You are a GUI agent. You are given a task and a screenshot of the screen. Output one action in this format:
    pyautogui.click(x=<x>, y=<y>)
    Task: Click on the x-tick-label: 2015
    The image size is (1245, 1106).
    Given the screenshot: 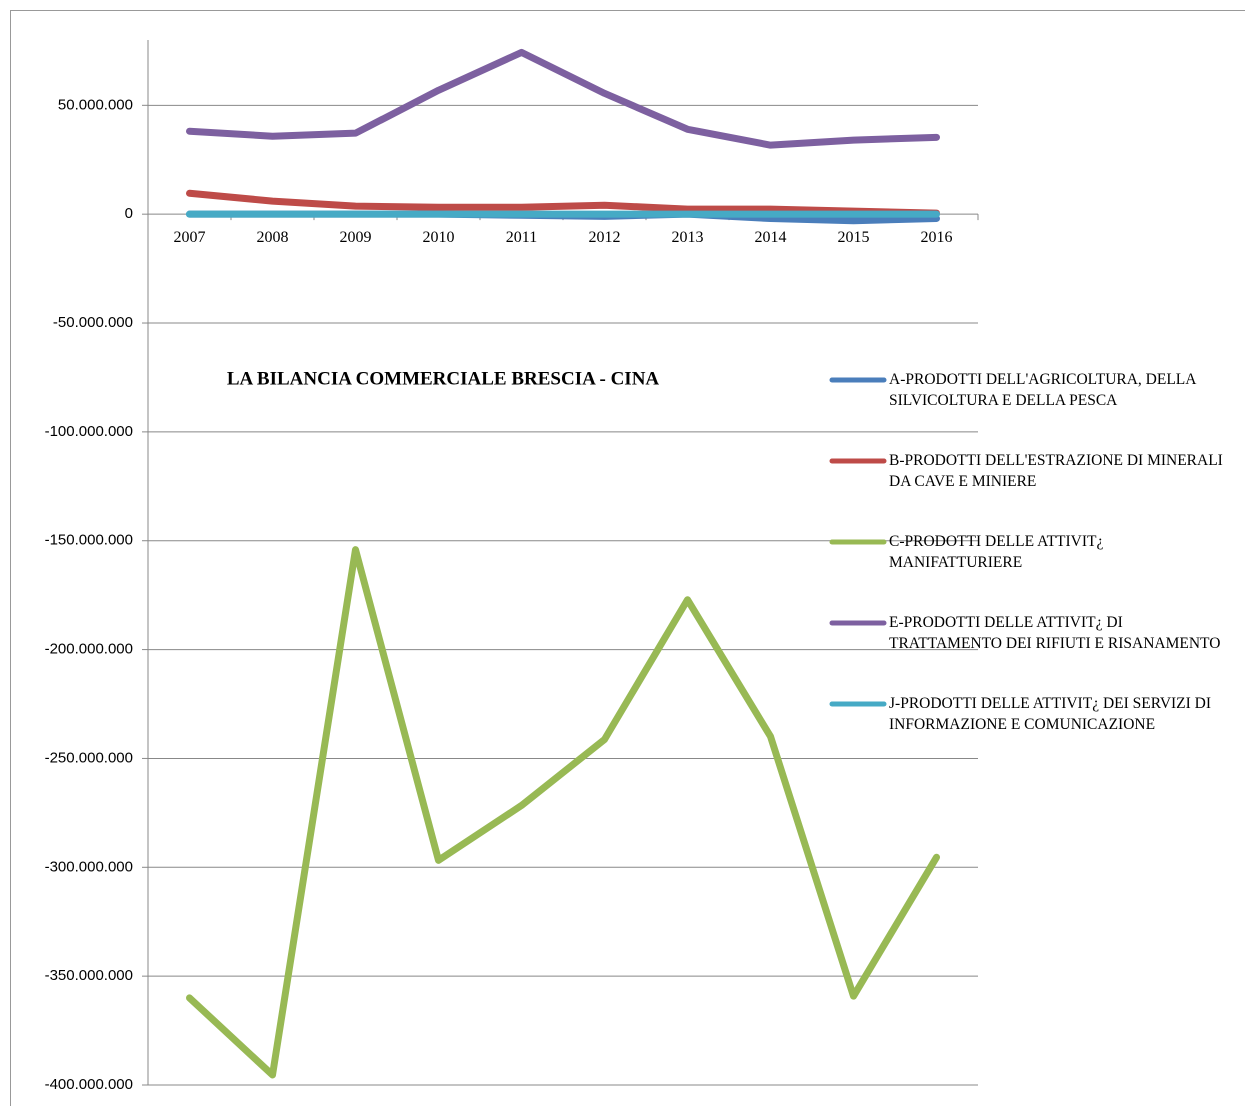 What is the action you would take?
    pyautogui.click(x=854, y=237)
    